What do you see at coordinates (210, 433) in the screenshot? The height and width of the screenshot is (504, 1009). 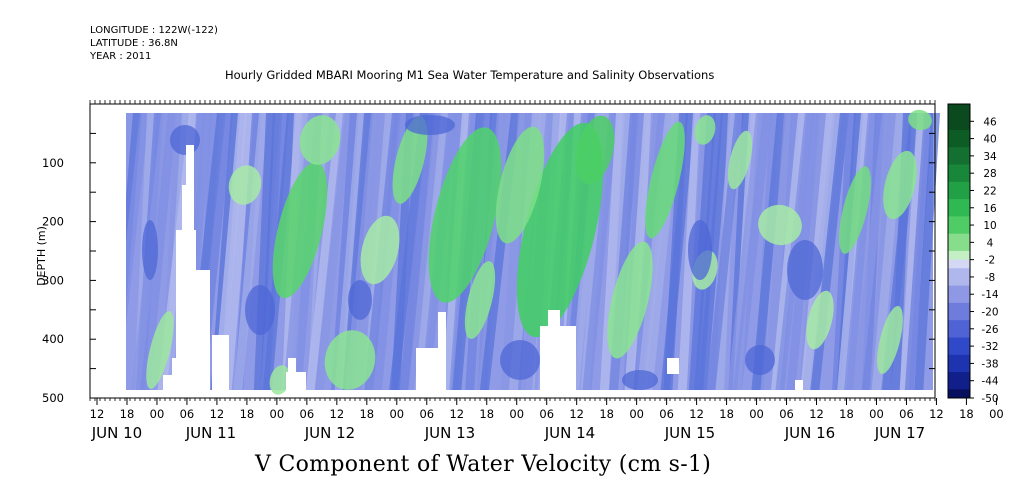 I see `day-label: JUN 11` at bounding box center [210, 433].